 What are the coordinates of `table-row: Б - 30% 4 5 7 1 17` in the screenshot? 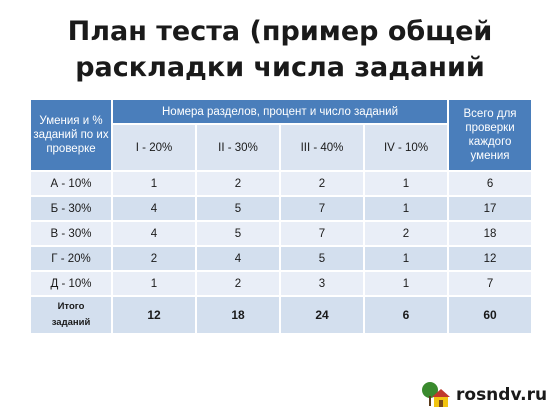 It's located at (281, 208).